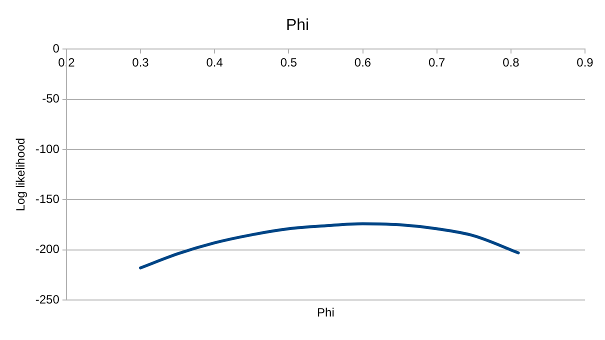 Image resolution: width=605 pixels, height=340 pixels. I want to click on x-tick-label: 0.2, so click(67, 63).